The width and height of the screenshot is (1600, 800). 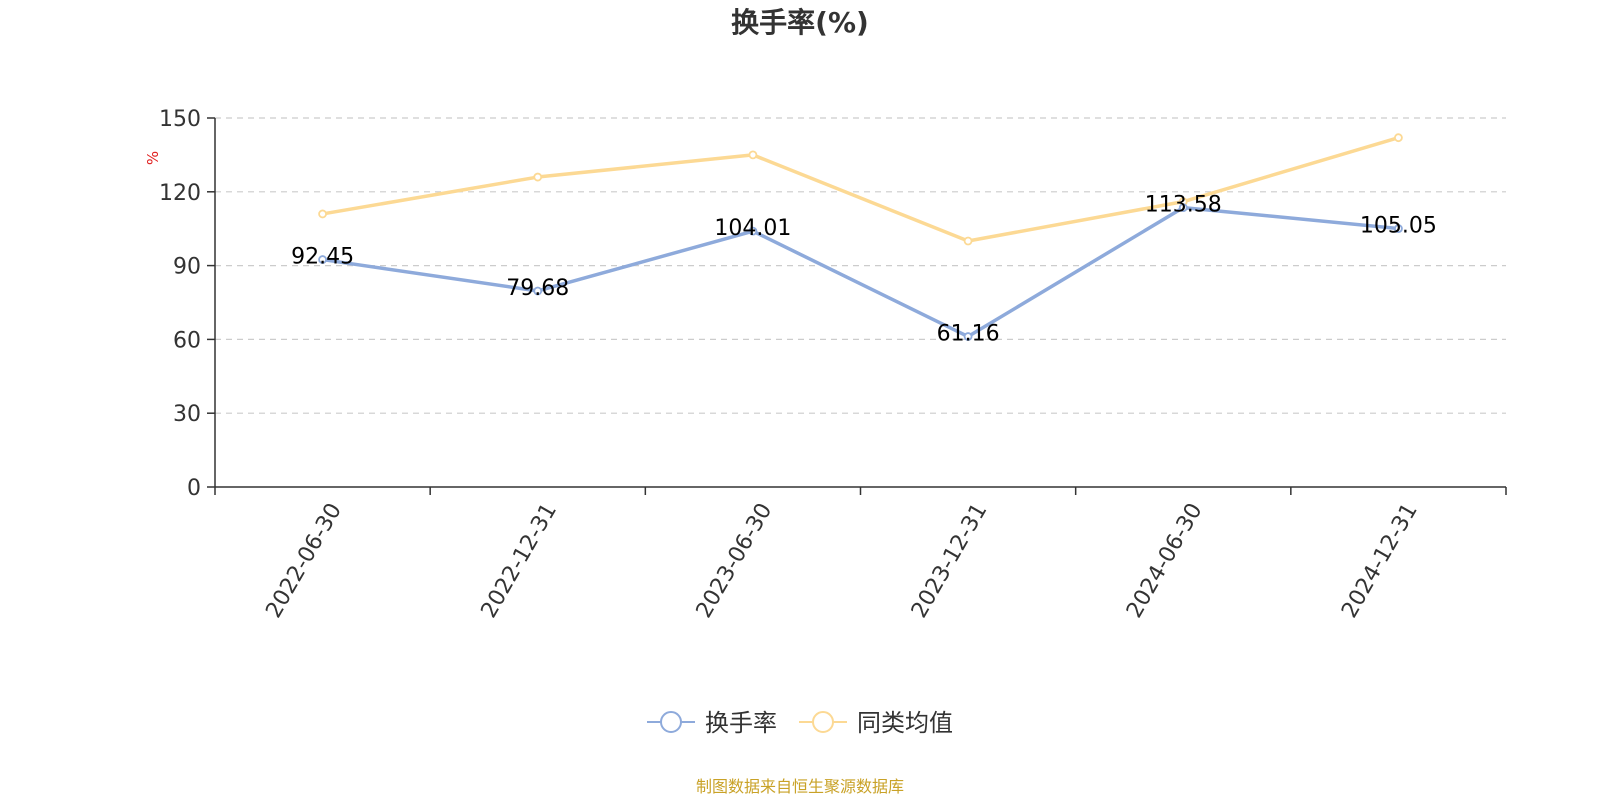 I want to click on legend: 换手率 同类均值, so click(x=800, y=723).